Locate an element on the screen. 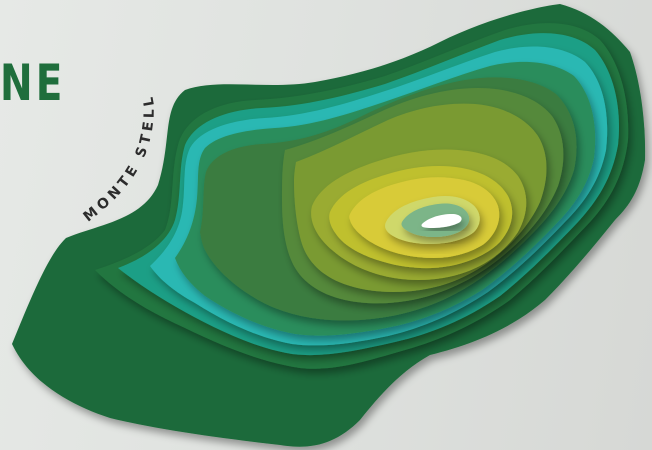 The image size is (652, 450). peak-marker is located at coordinates (441, 221).